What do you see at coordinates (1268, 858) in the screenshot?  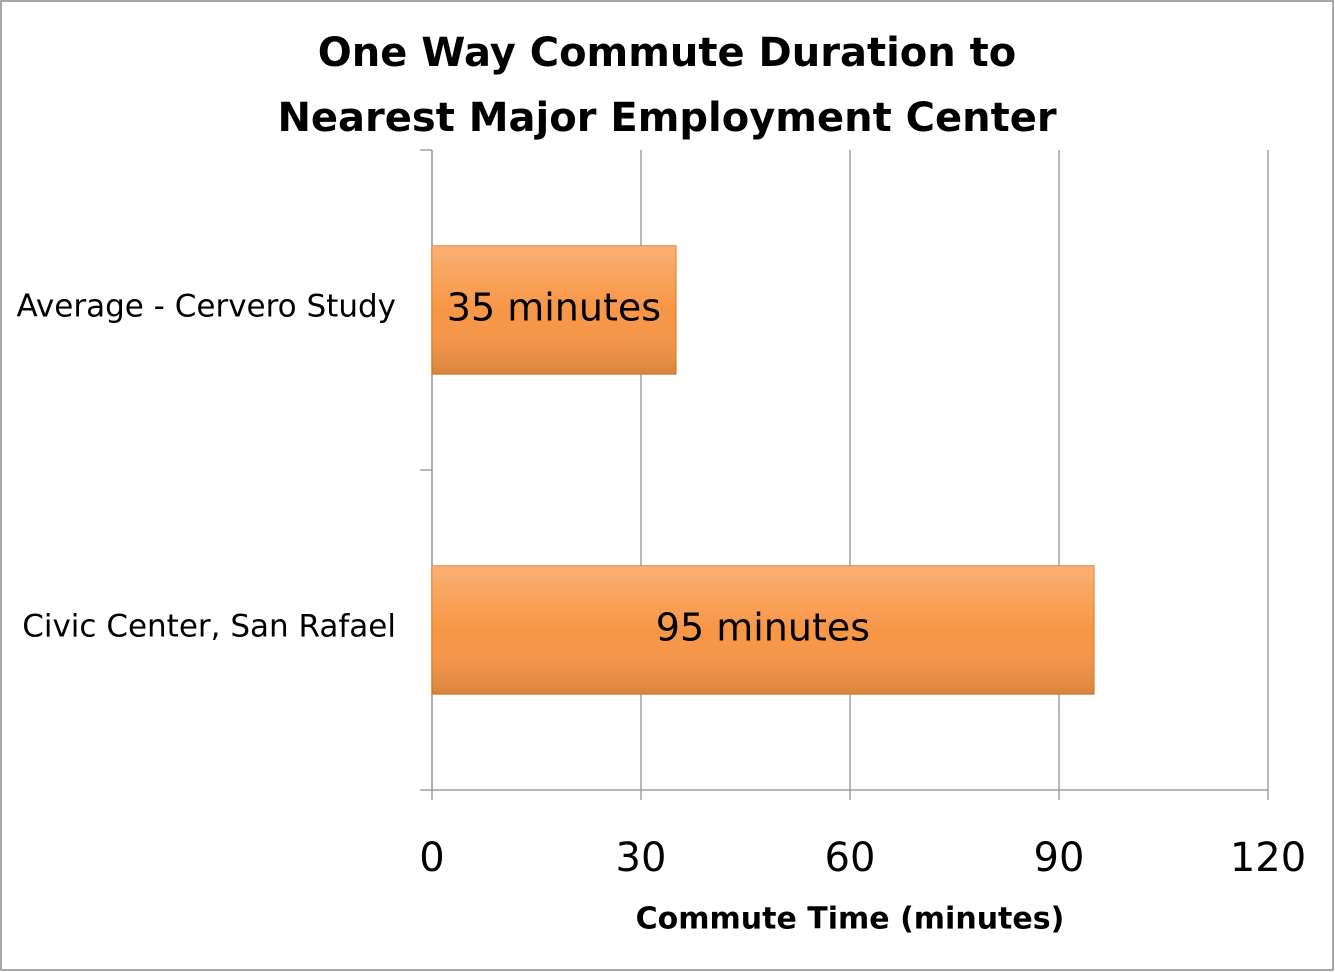 I see `x-tick-label: 120` at bounding box center [1268, 858].